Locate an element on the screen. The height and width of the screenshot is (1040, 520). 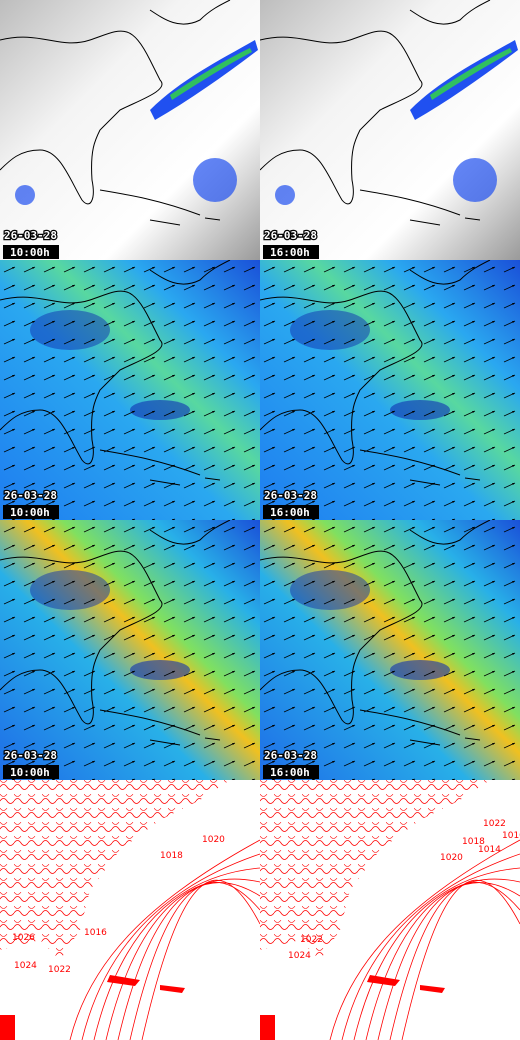
contour-label: 1026 is located at coordinates (23, 938).